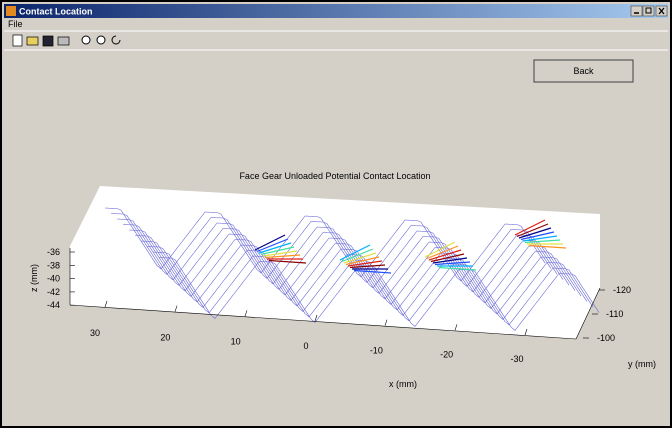 This screenshot has width=672, height=433. I want to click on zoom-out-icon, so click(101, 40).